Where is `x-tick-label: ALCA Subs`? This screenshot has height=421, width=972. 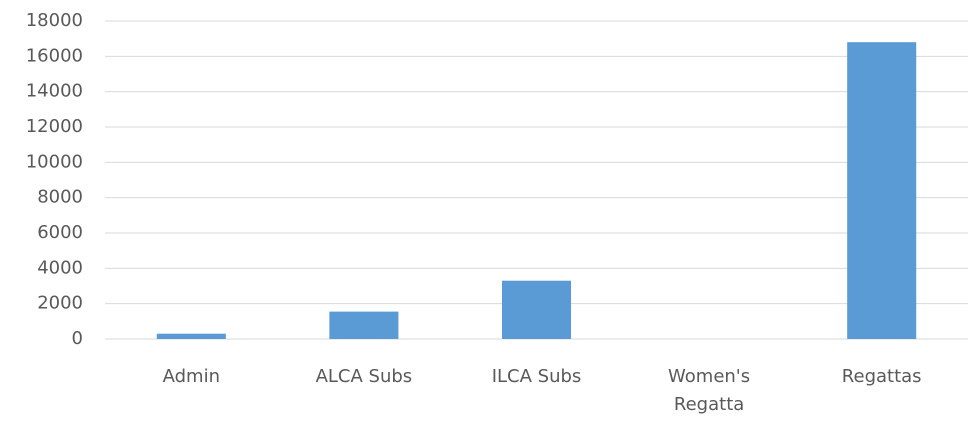
x-tick-label: ALCA Subs is located at coordinates (364, 376).